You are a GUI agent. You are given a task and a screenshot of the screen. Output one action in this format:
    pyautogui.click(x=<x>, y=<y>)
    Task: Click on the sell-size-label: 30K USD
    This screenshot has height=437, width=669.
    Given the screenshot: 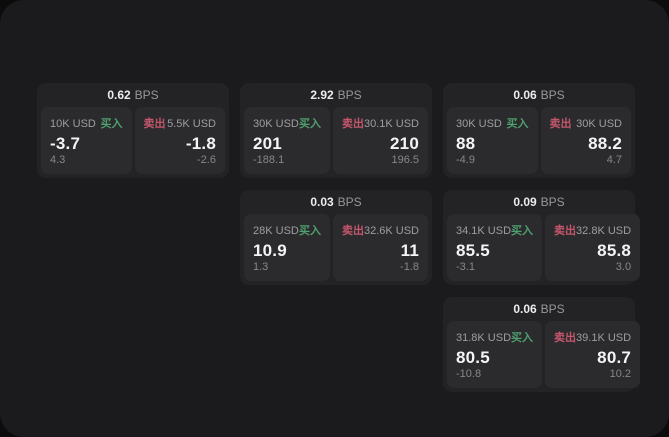 What is the action you would take?
    pyautogui.click(x=599, y=124)
    